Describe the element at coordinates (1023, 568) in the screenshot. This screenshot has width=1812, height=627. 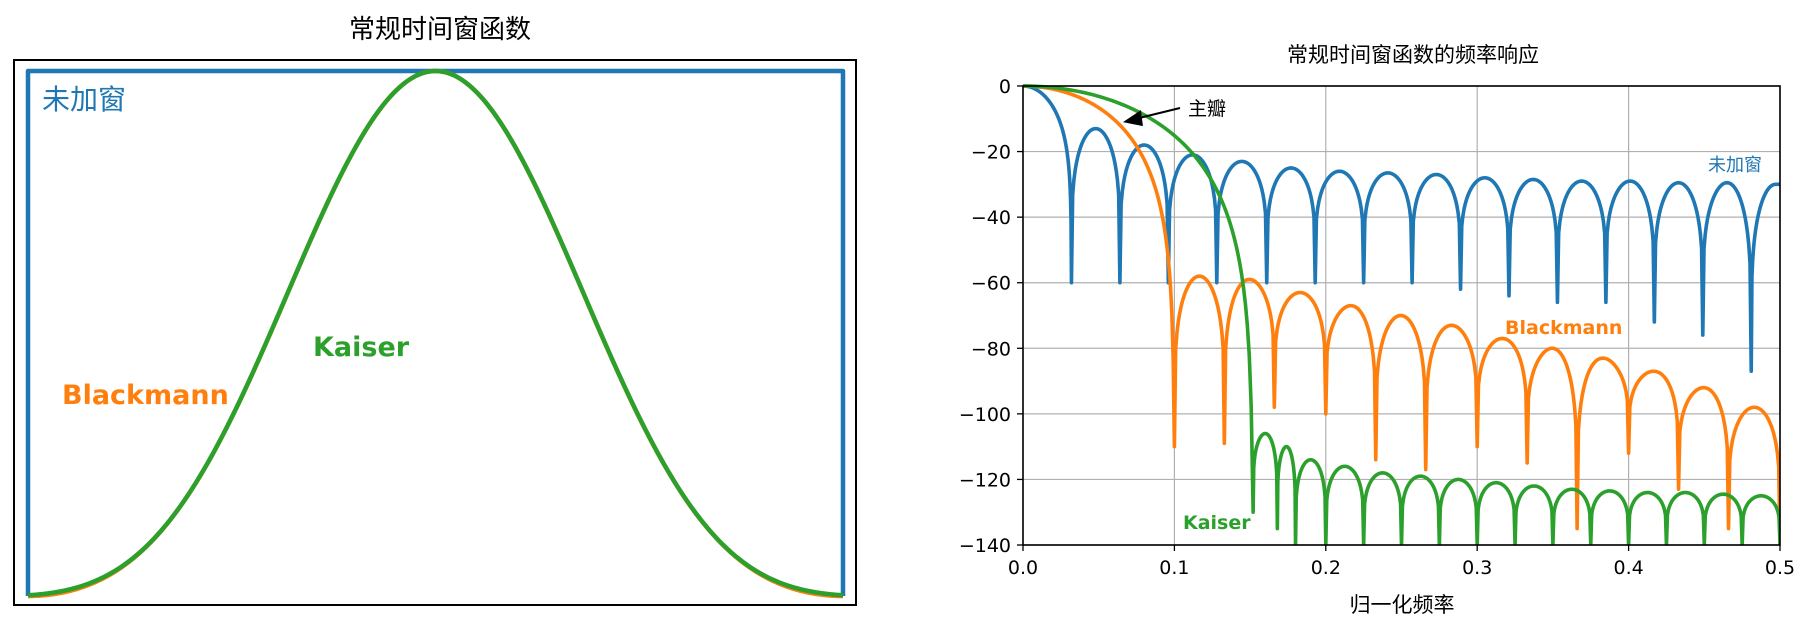
I see `x-tick-label: 0.0` at that location.